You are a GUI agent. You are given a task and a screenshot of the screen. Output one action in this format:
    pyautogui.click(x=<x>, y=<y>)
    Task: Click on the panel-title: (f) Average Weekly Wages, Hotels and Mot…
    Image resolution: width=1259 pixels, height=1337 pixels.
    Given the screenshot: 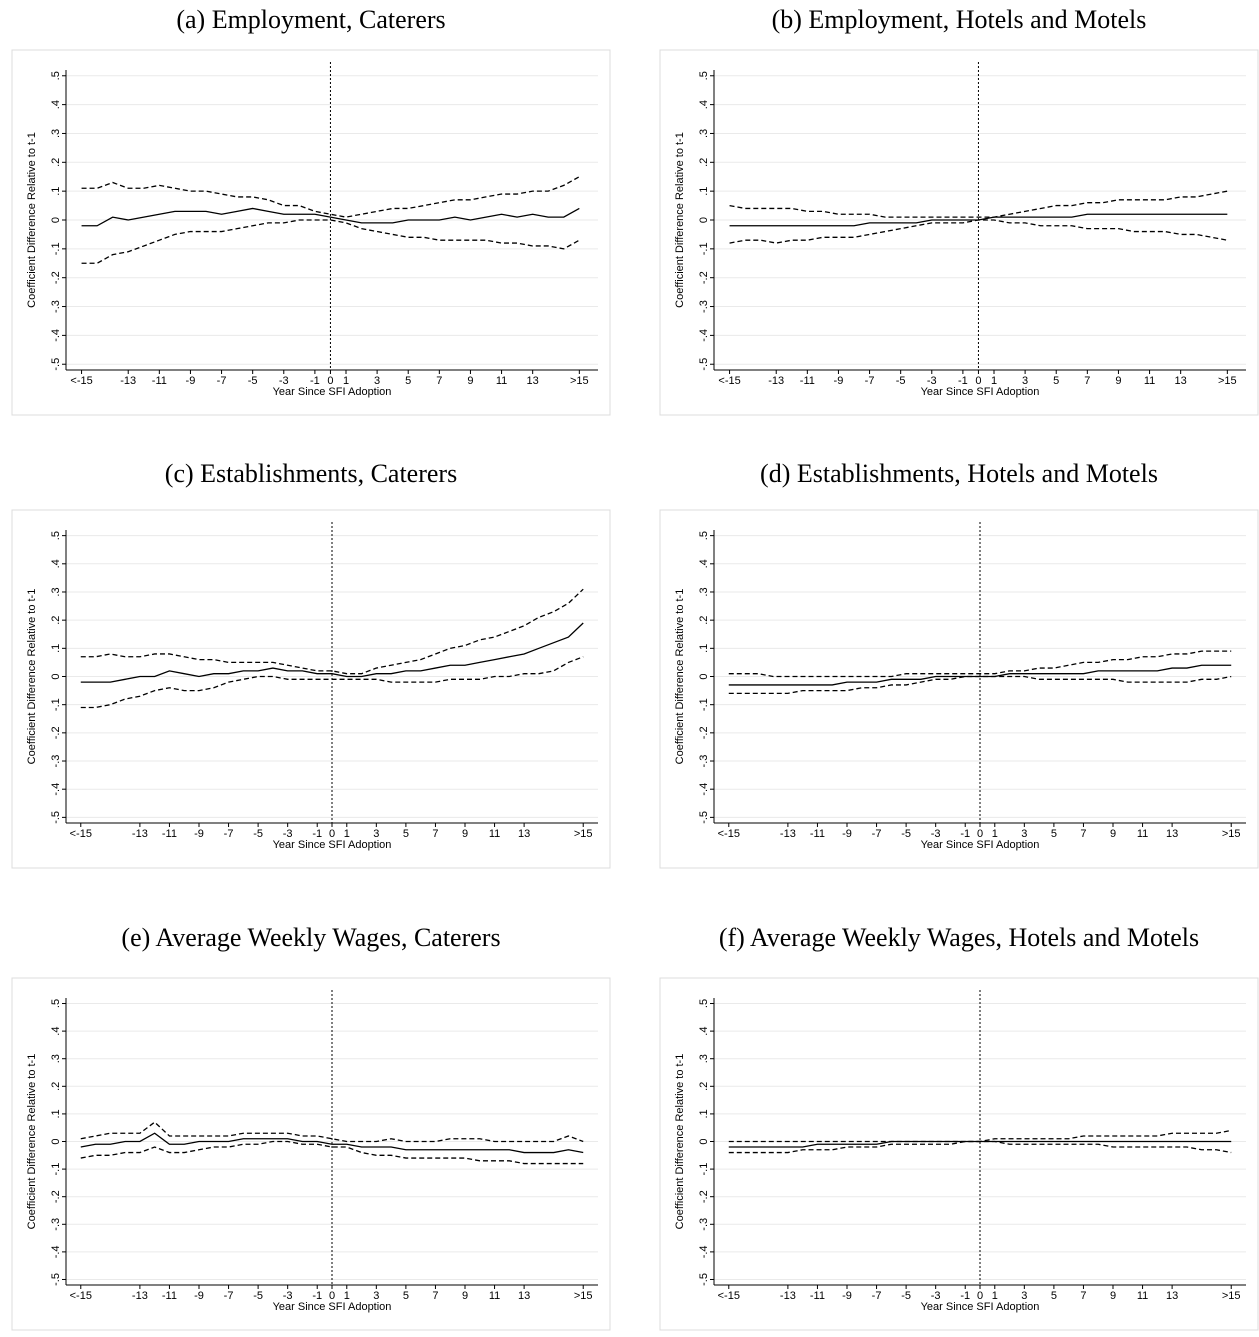 What is the action you would take?
    pyautogui.click(x=959, y=937)
    